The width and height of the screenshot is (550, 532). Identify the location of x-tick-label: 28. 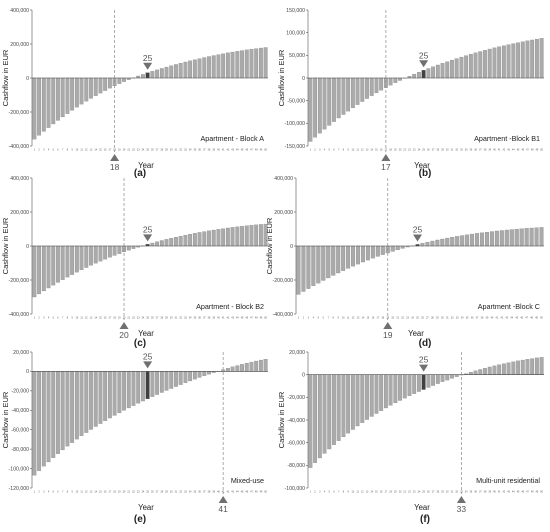
(437, 150).